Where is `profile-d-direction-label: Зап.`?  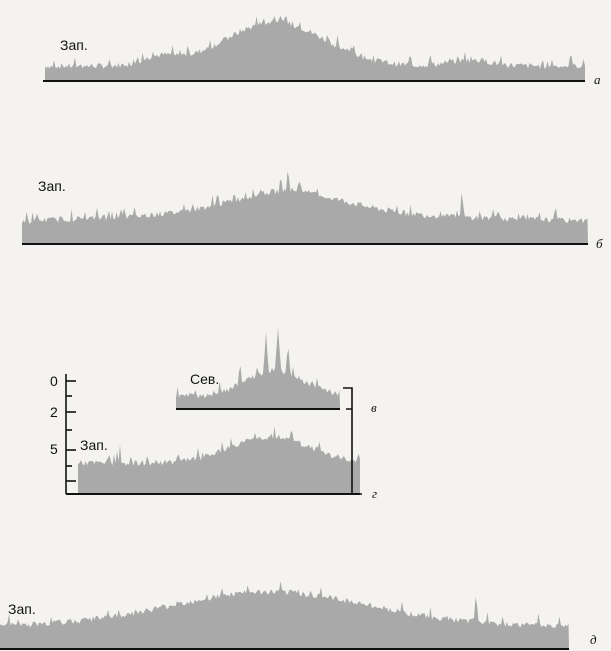
profile-d-direction-label: Зап. is located at coordinates (22, 609).